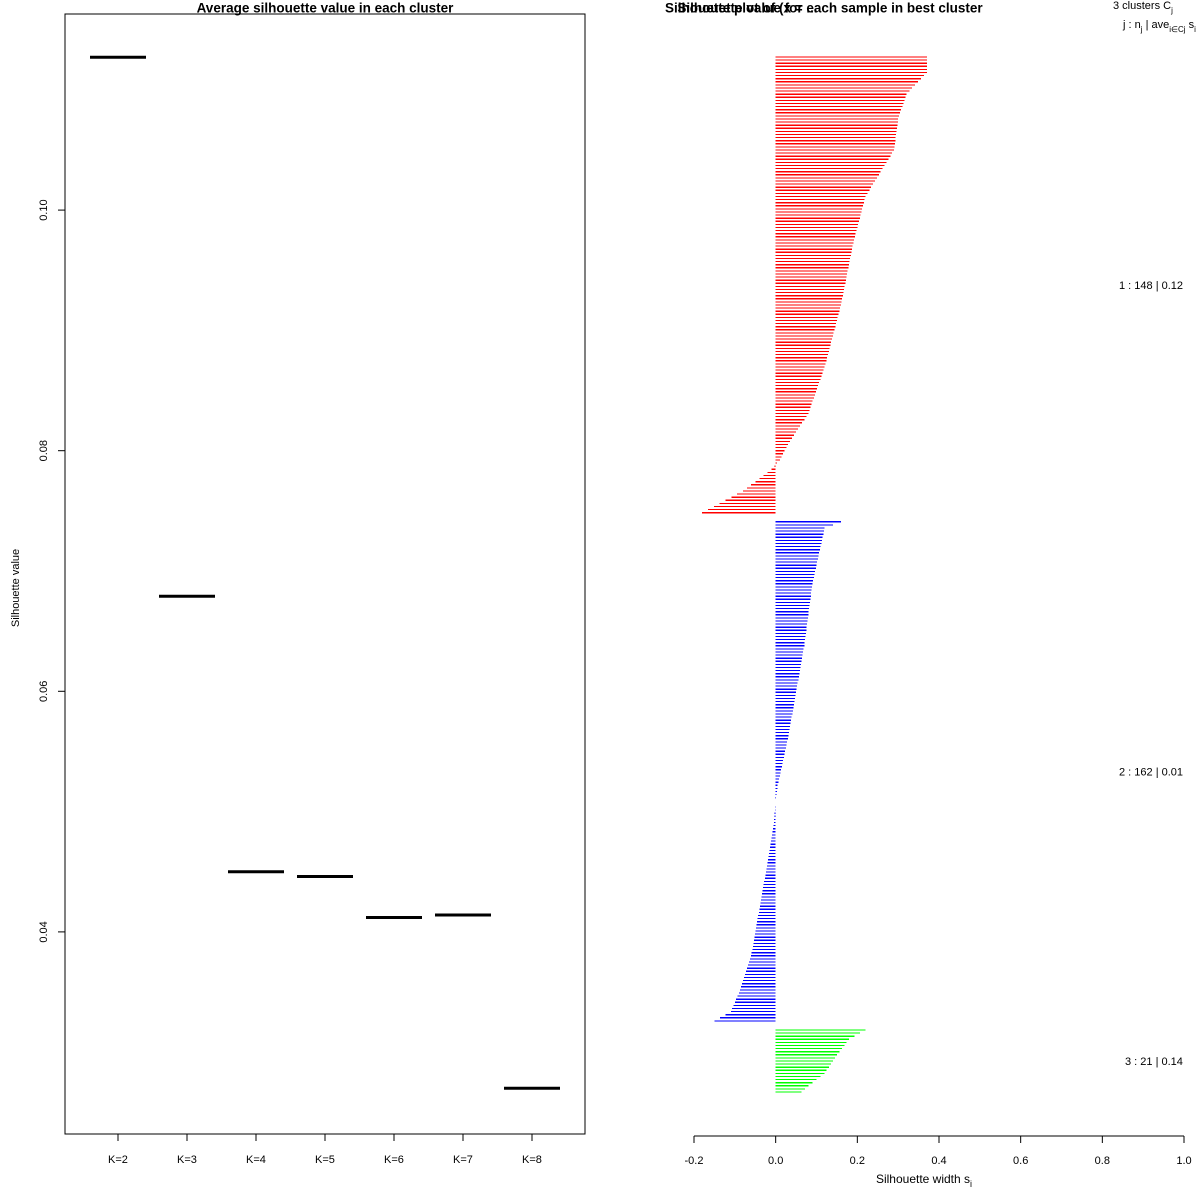  Describe the element at coordinates (938, 1151) in the screenshot. I see `right-x-ticks: -0.2 0.0 0.2 0.4 0.6 0.8 1.0` at that location.